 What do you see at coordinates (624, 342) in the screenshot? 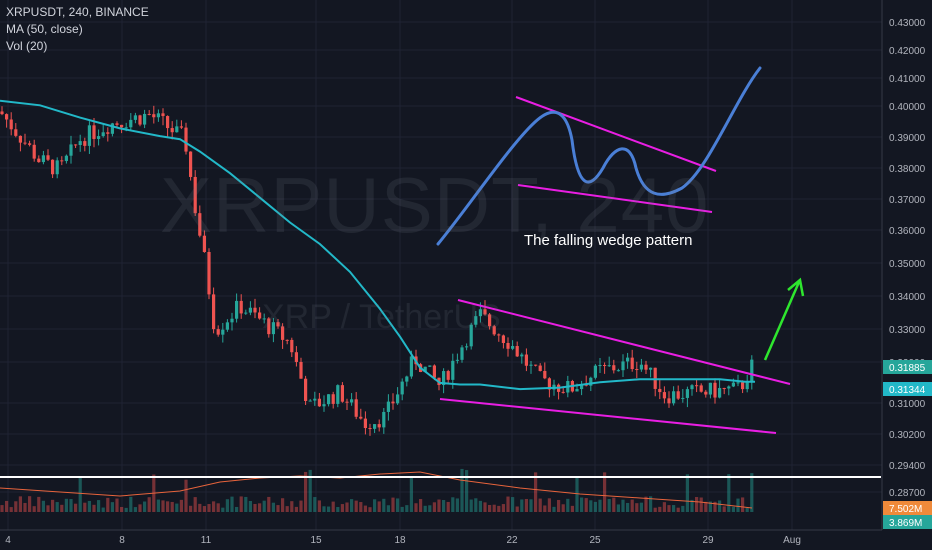
I see `wedge-upper-line` at bounding box center [624, 342].